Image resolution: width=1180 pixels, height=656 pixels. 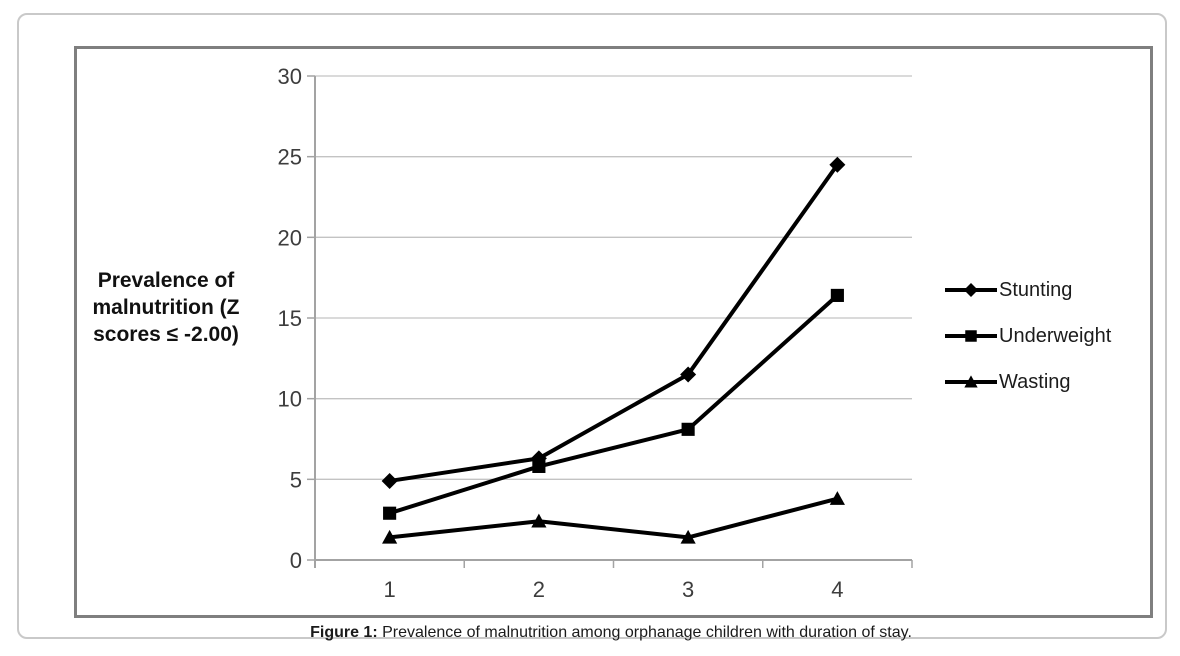 I want to click on wasting-line-marker-icon, so click(x=971, y=381).